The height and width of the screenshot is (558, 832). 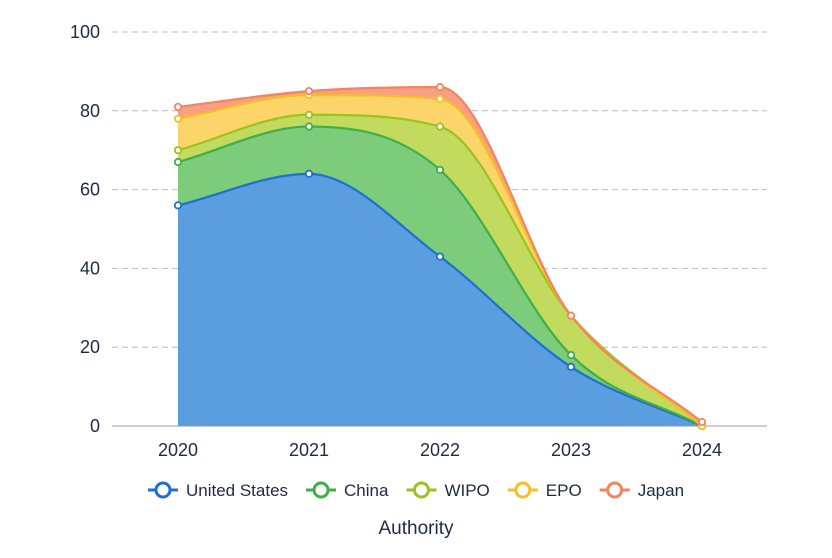 What do you see at coordinates (702, 450) in the screenshot?
I see `x-tick-label: 2024` at bounding box center [702, 450].